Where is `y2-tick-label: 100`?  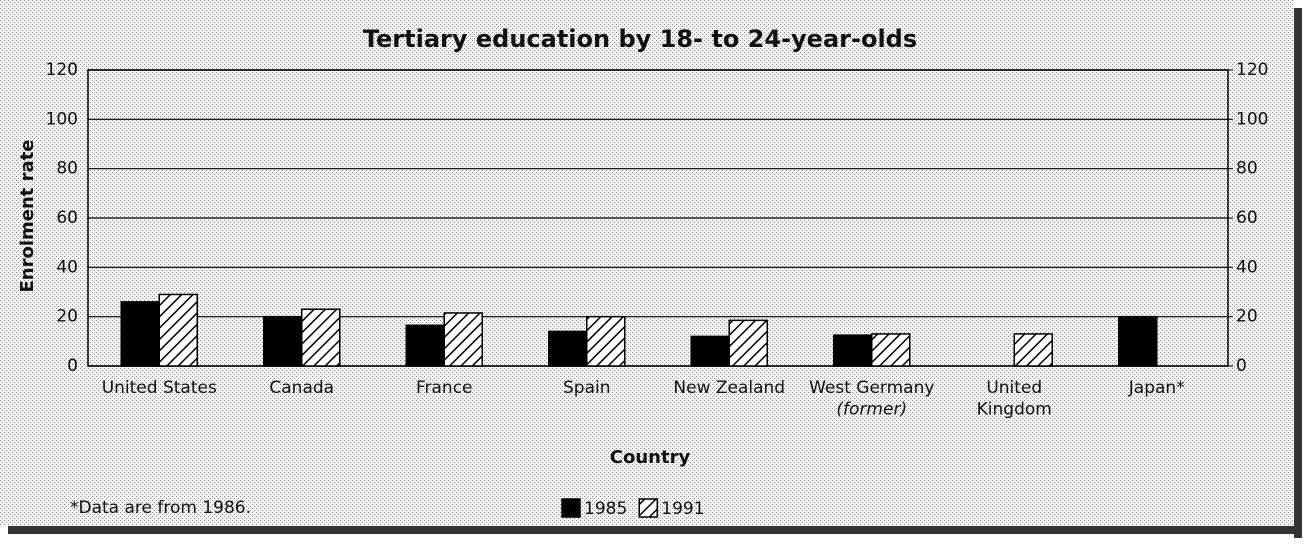
y2-tick-label: 100 is located at coordinates (1252, 119).